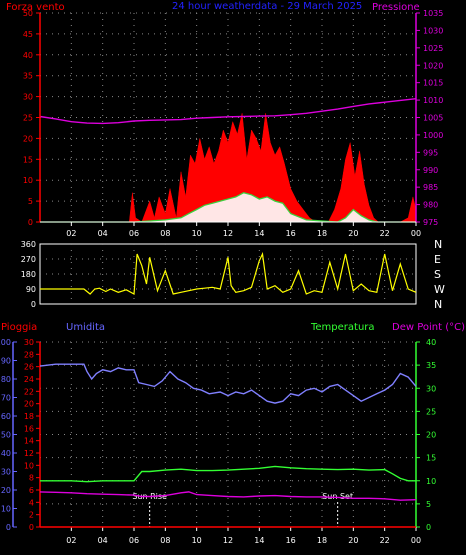  Describe the element at coordinates (439, 289) in the screenshot. I see `compass-label: W` at that location.